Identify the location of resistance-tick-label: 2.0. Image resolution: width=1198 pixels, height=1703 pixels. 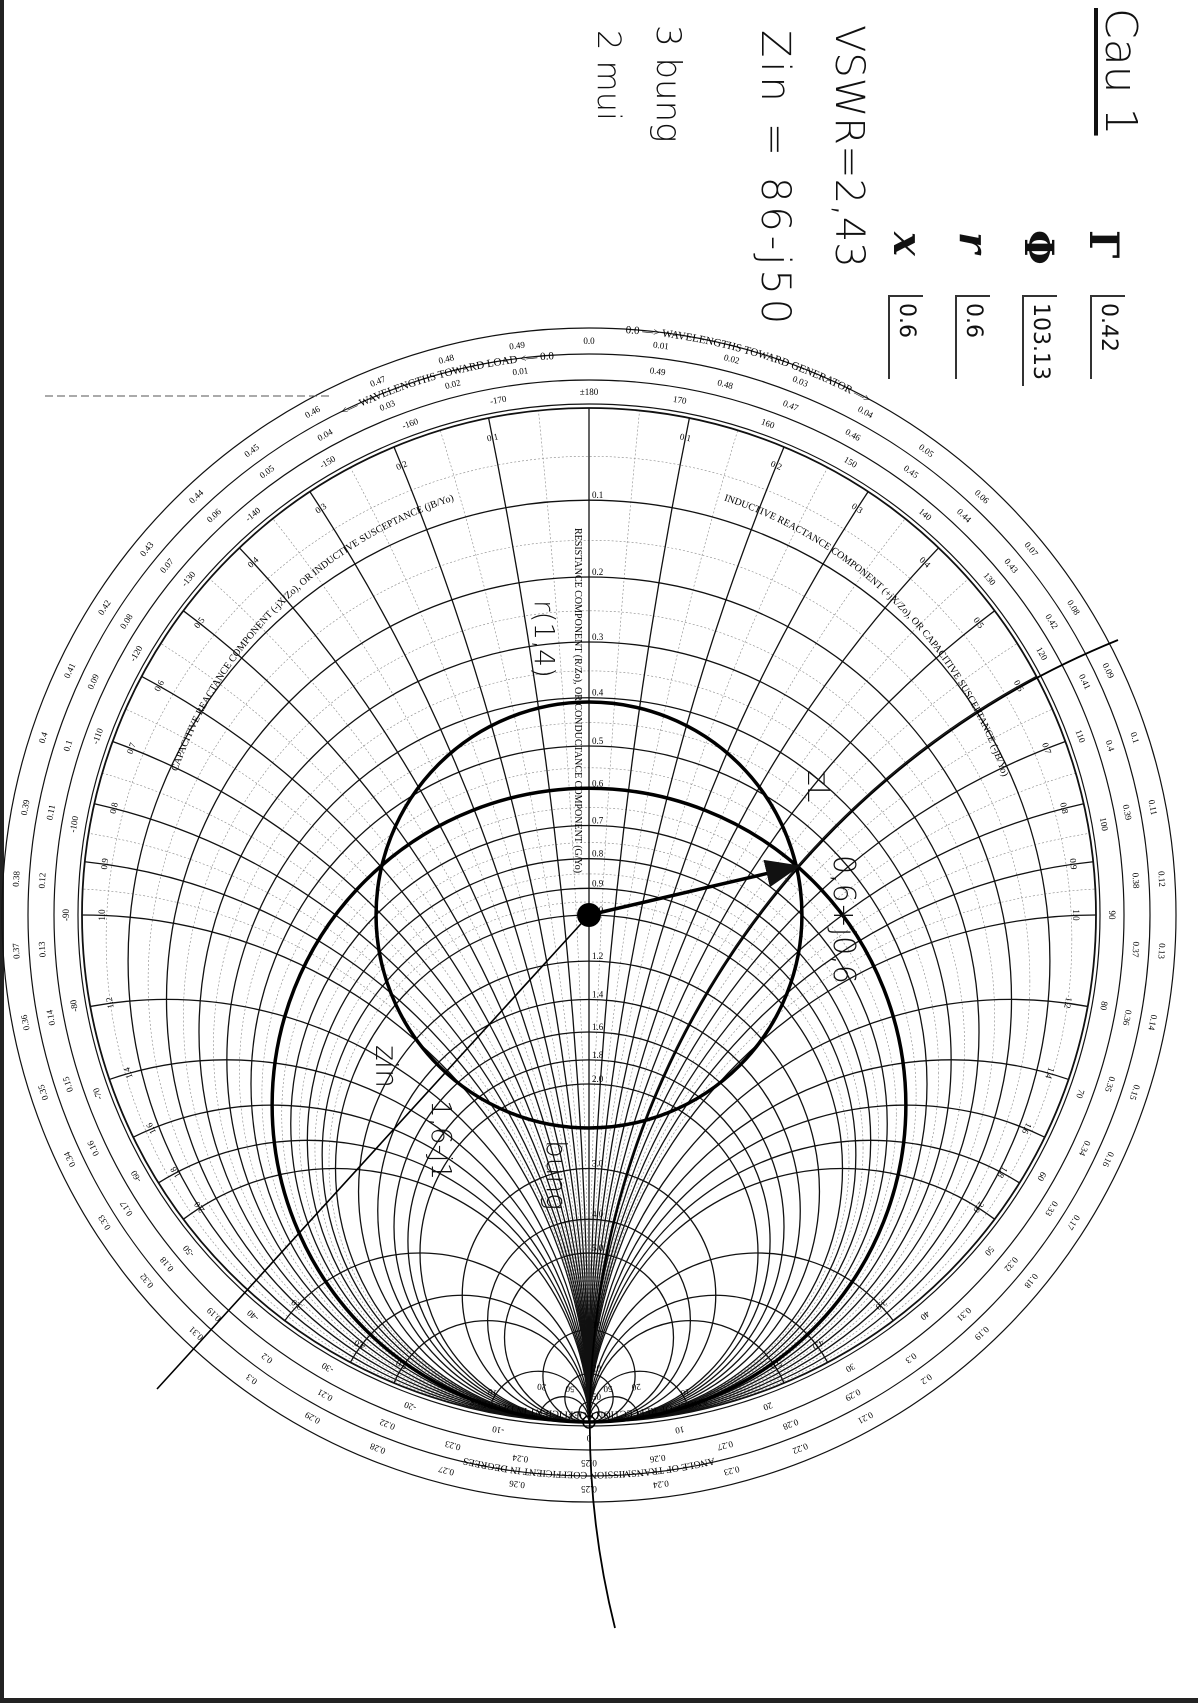
(598, 1079).